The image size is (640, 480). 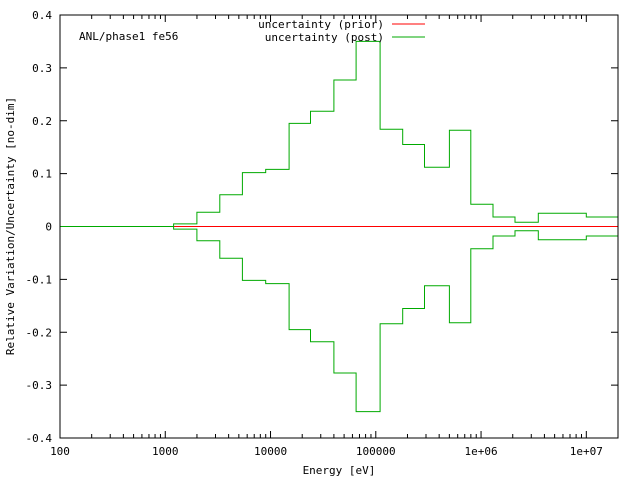 I want to click on y-tick-label: 0.4, so click(x=42, y=15).